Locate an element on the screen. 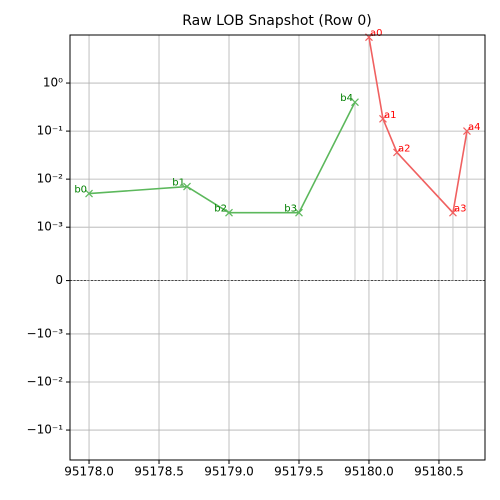  y-tick-label: −10⁻² is located at coordinates (45, 382).